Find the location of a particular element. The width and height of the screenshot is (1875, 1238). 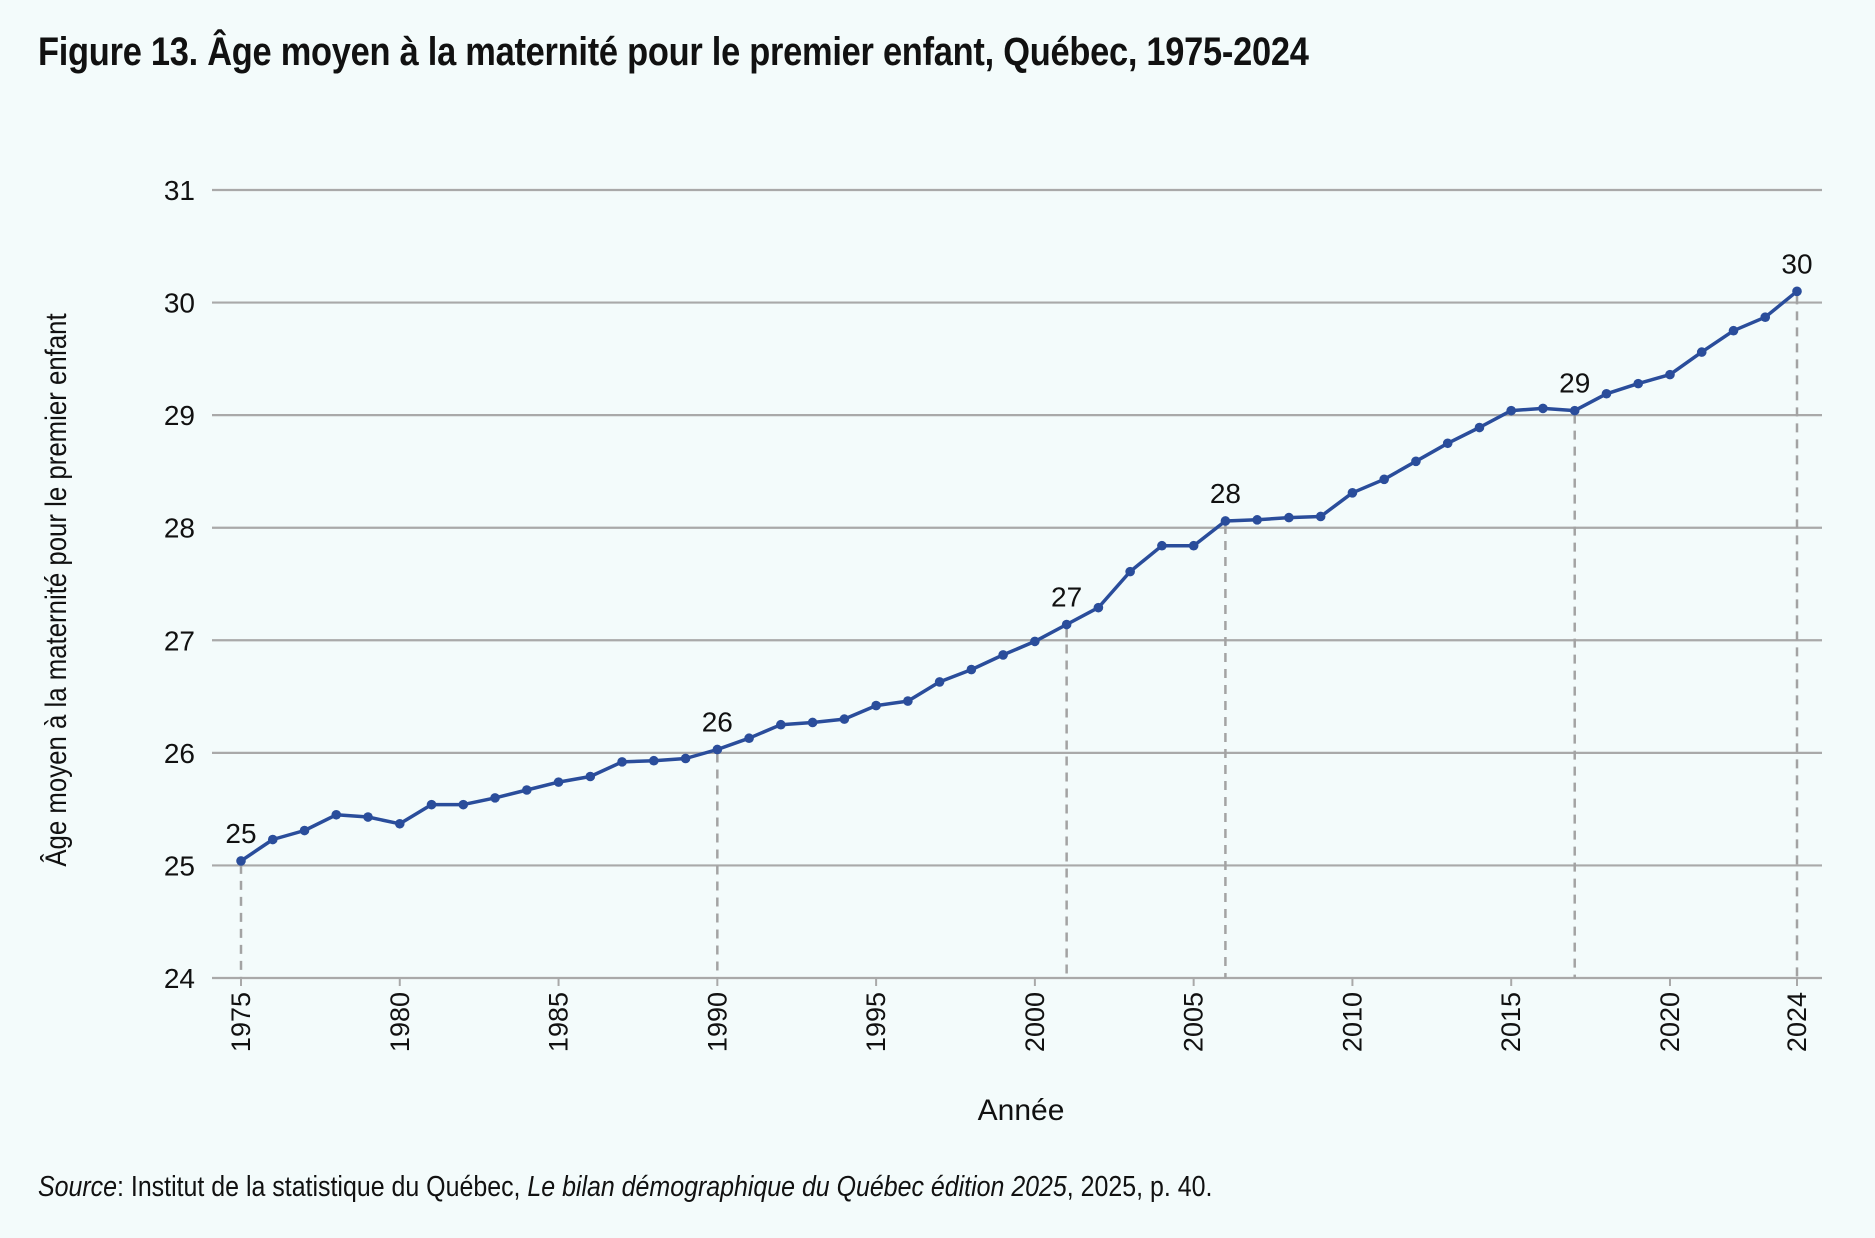

data-point-1985 is located at coordinates (558, 782).